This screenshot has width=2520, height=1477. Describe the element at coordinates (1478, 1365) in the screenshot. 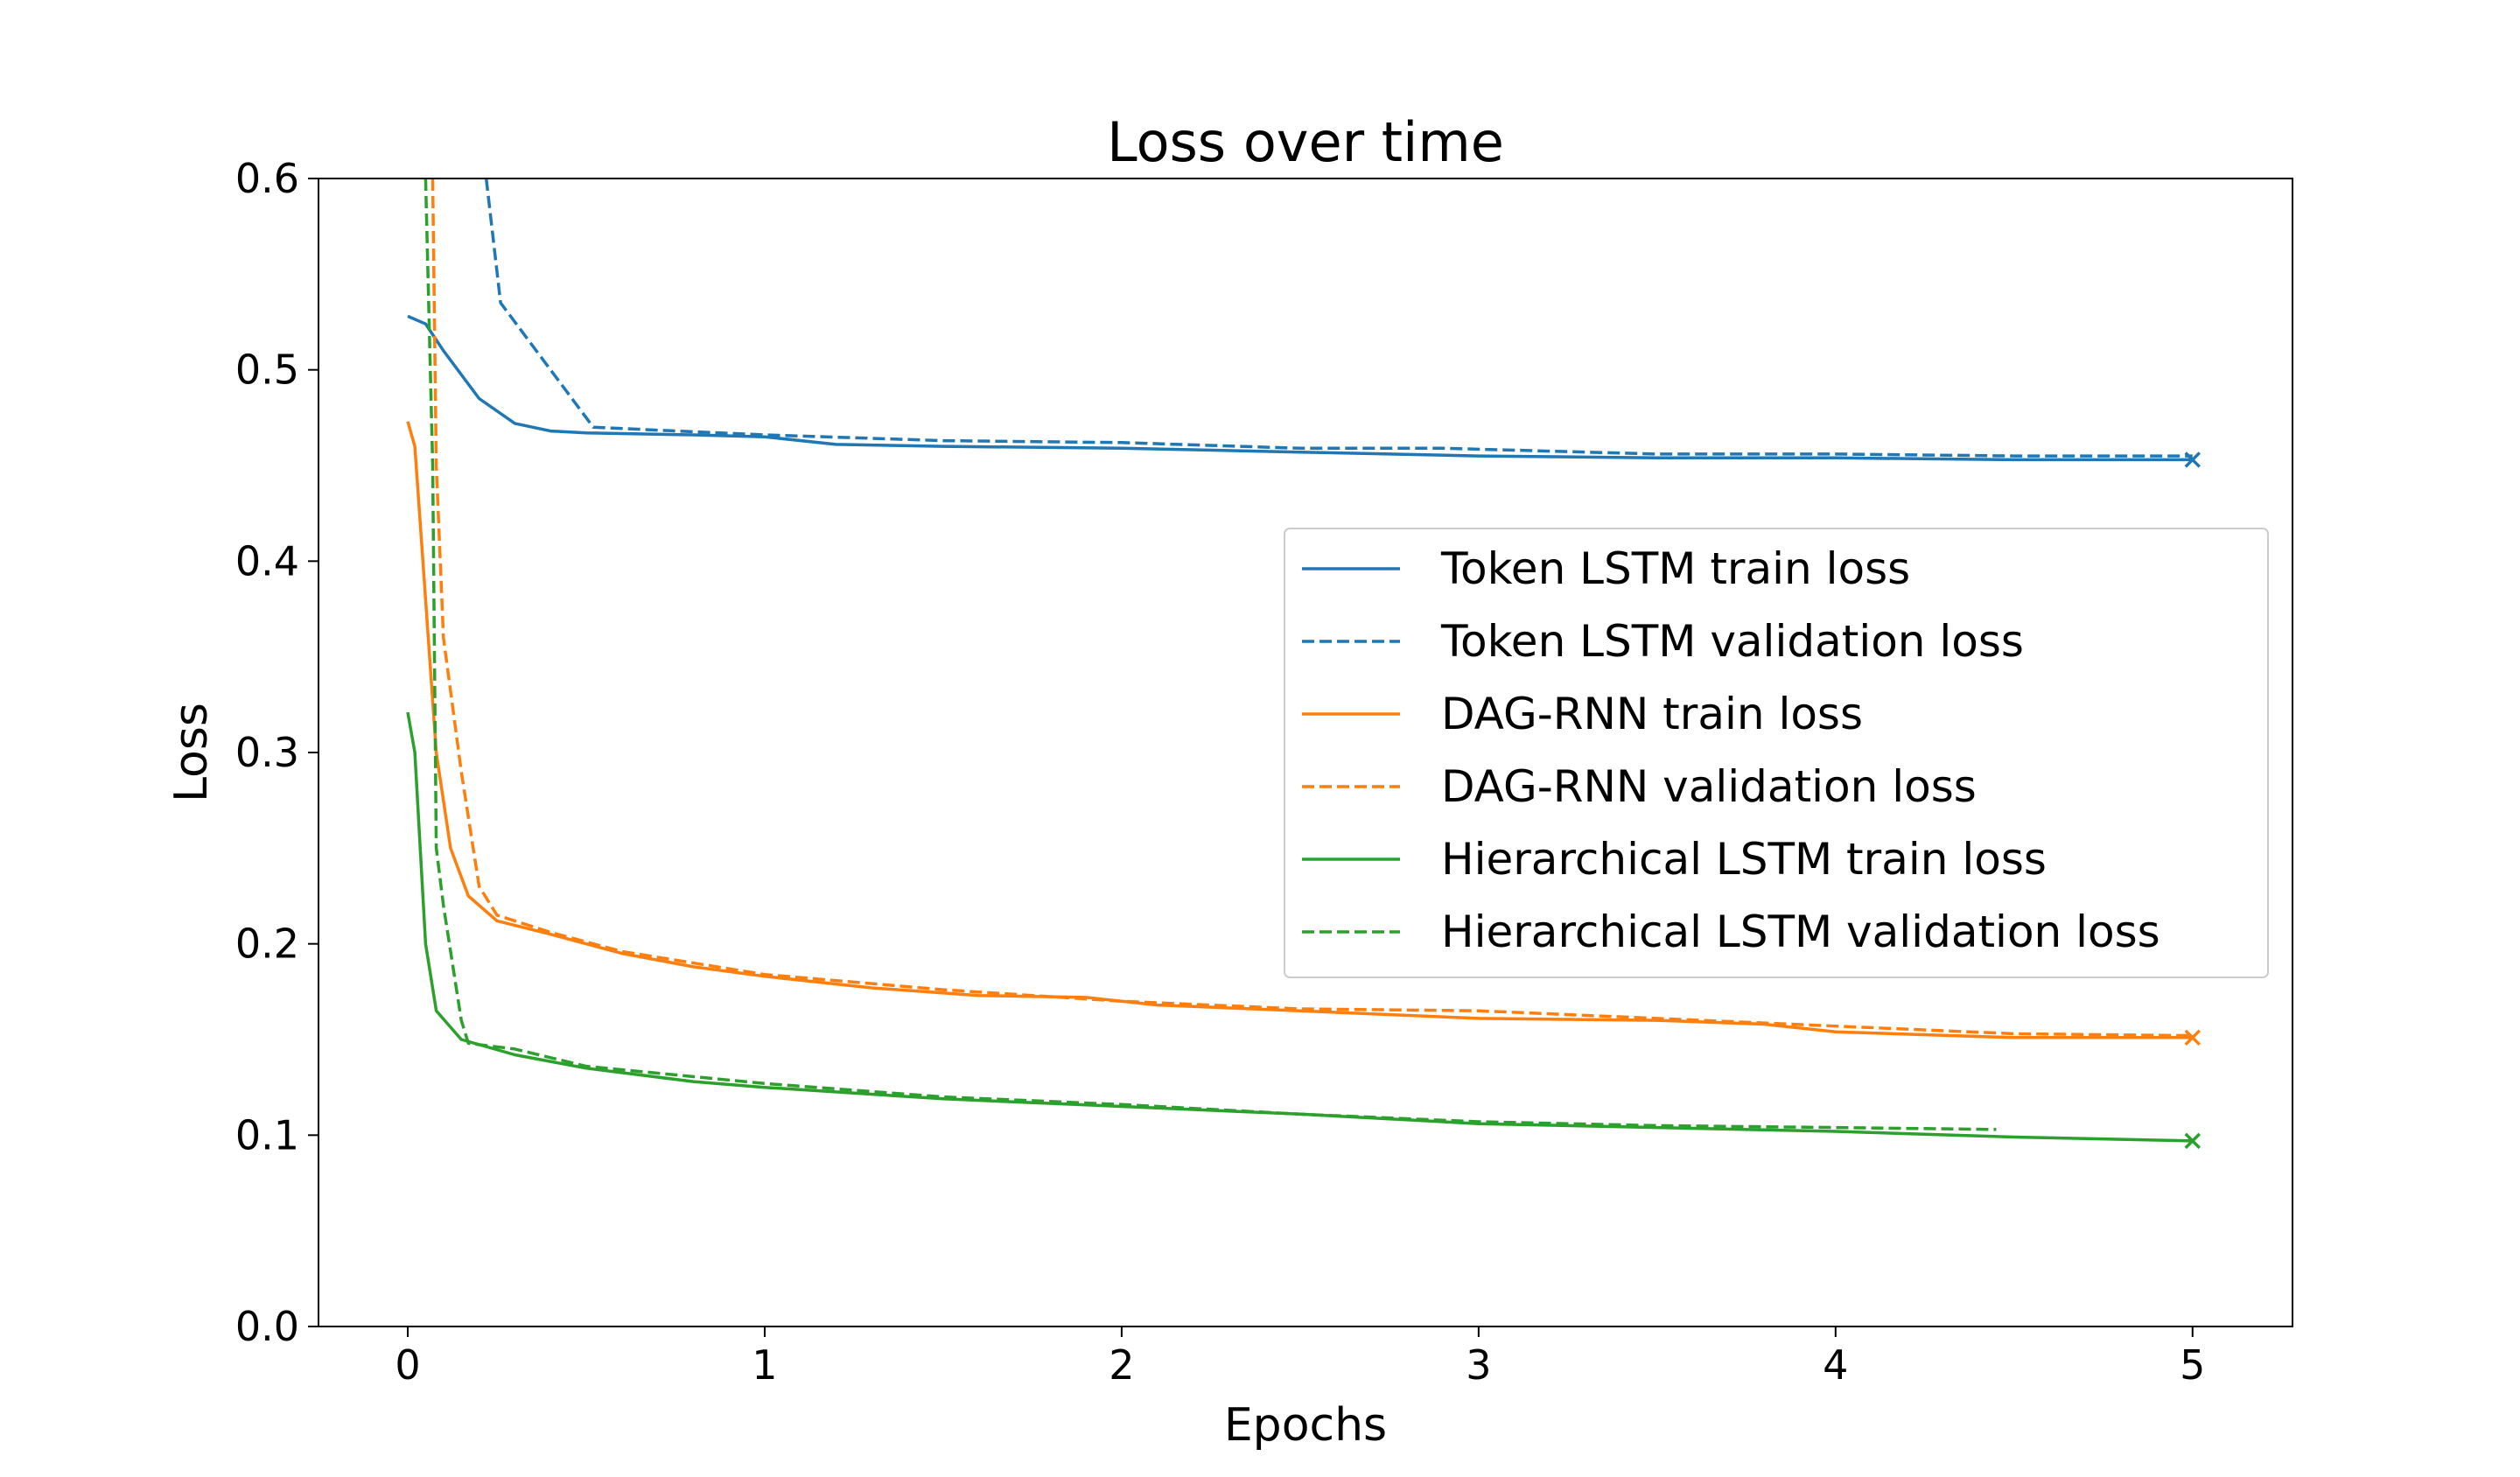

I see `x-tick-label: 3` at that location.